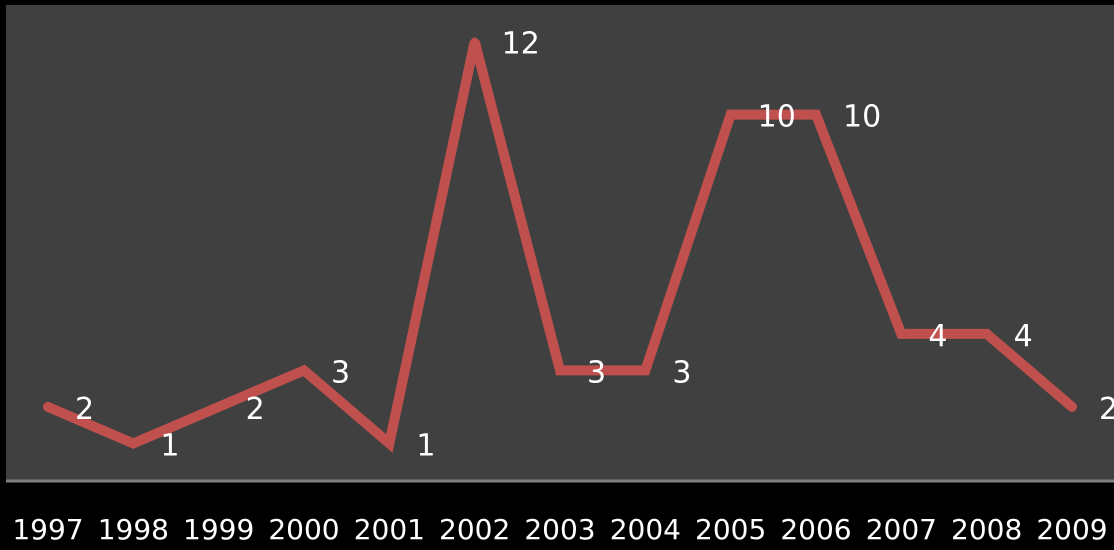 The height and width of the screenshot is (550, 1114). What do you see at coordinates (389, 529) in the screenshot?
I see `x-tick-label-2001: 2001` at bounding box center [389, 529].